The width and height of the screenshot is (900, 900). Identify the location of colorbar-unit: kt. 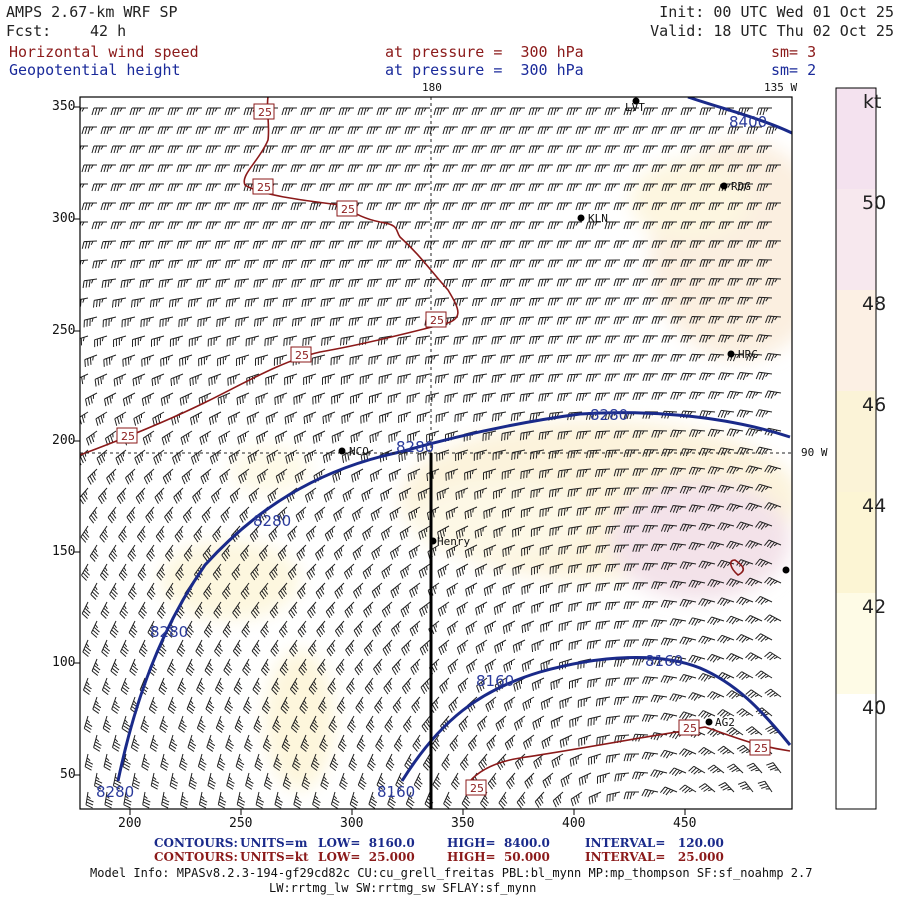
(872, 102).